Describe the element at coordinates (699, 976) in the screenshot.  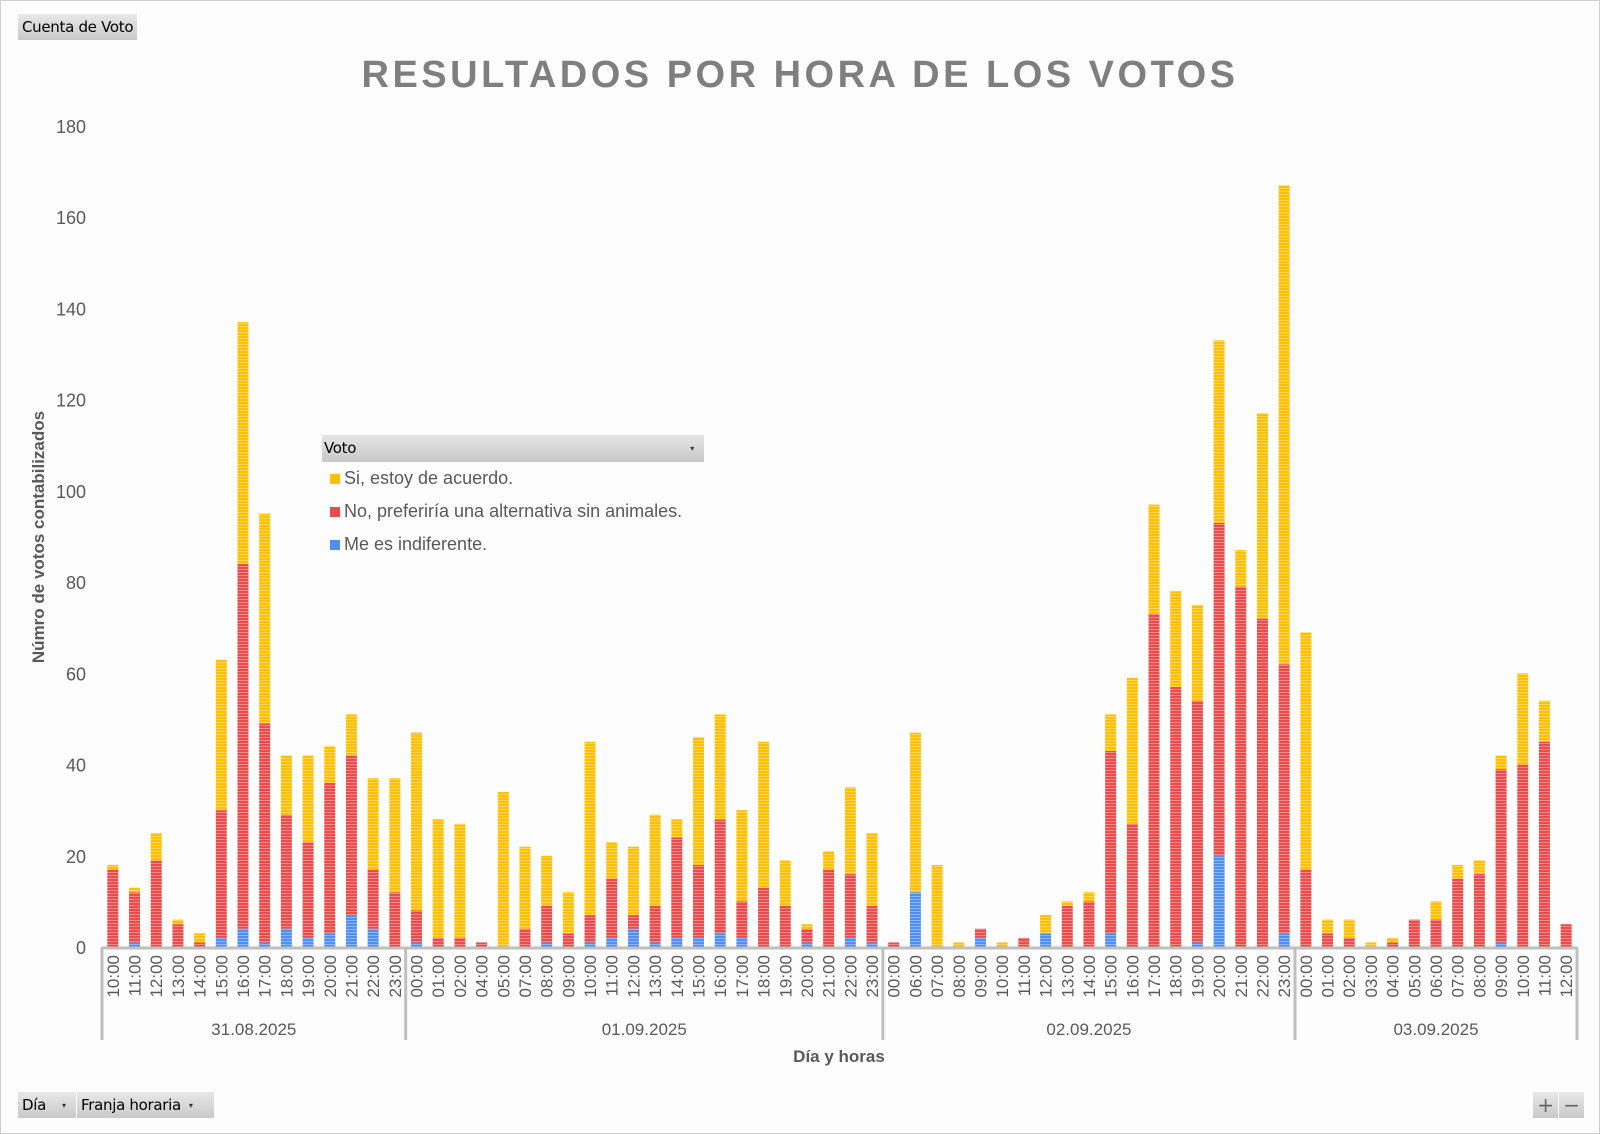
I see `x-tick-label-hour: 15:00` at that location.